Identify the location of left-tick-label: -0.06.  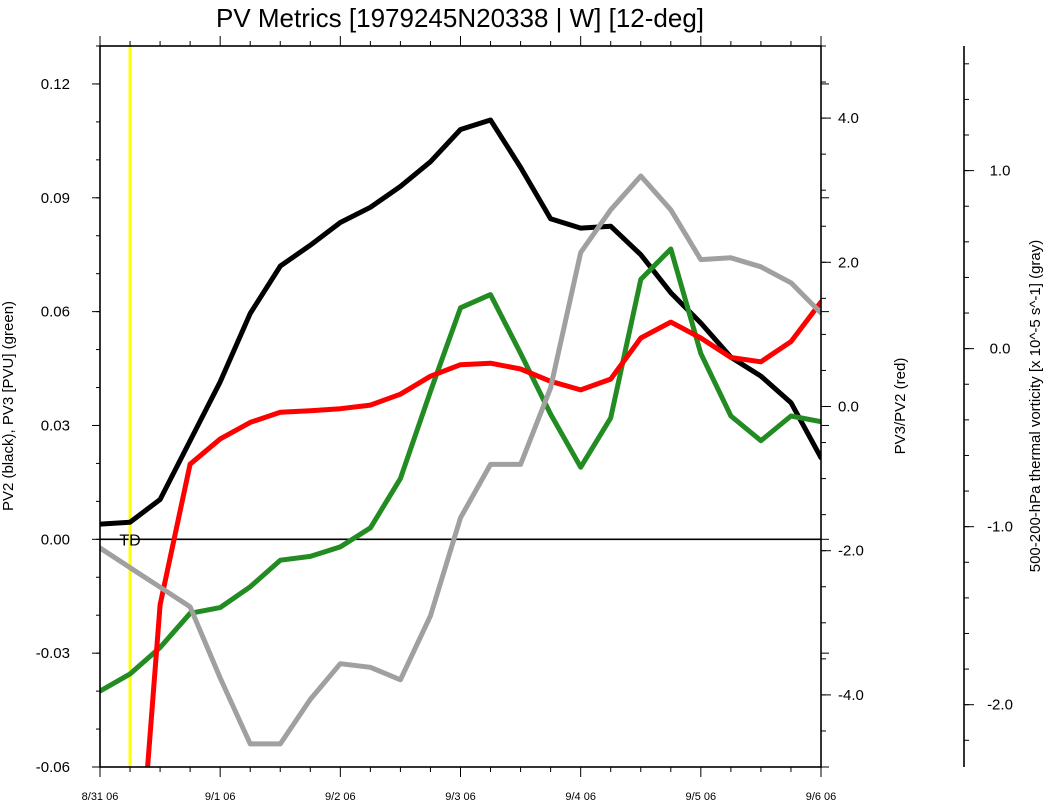
(53, 767).